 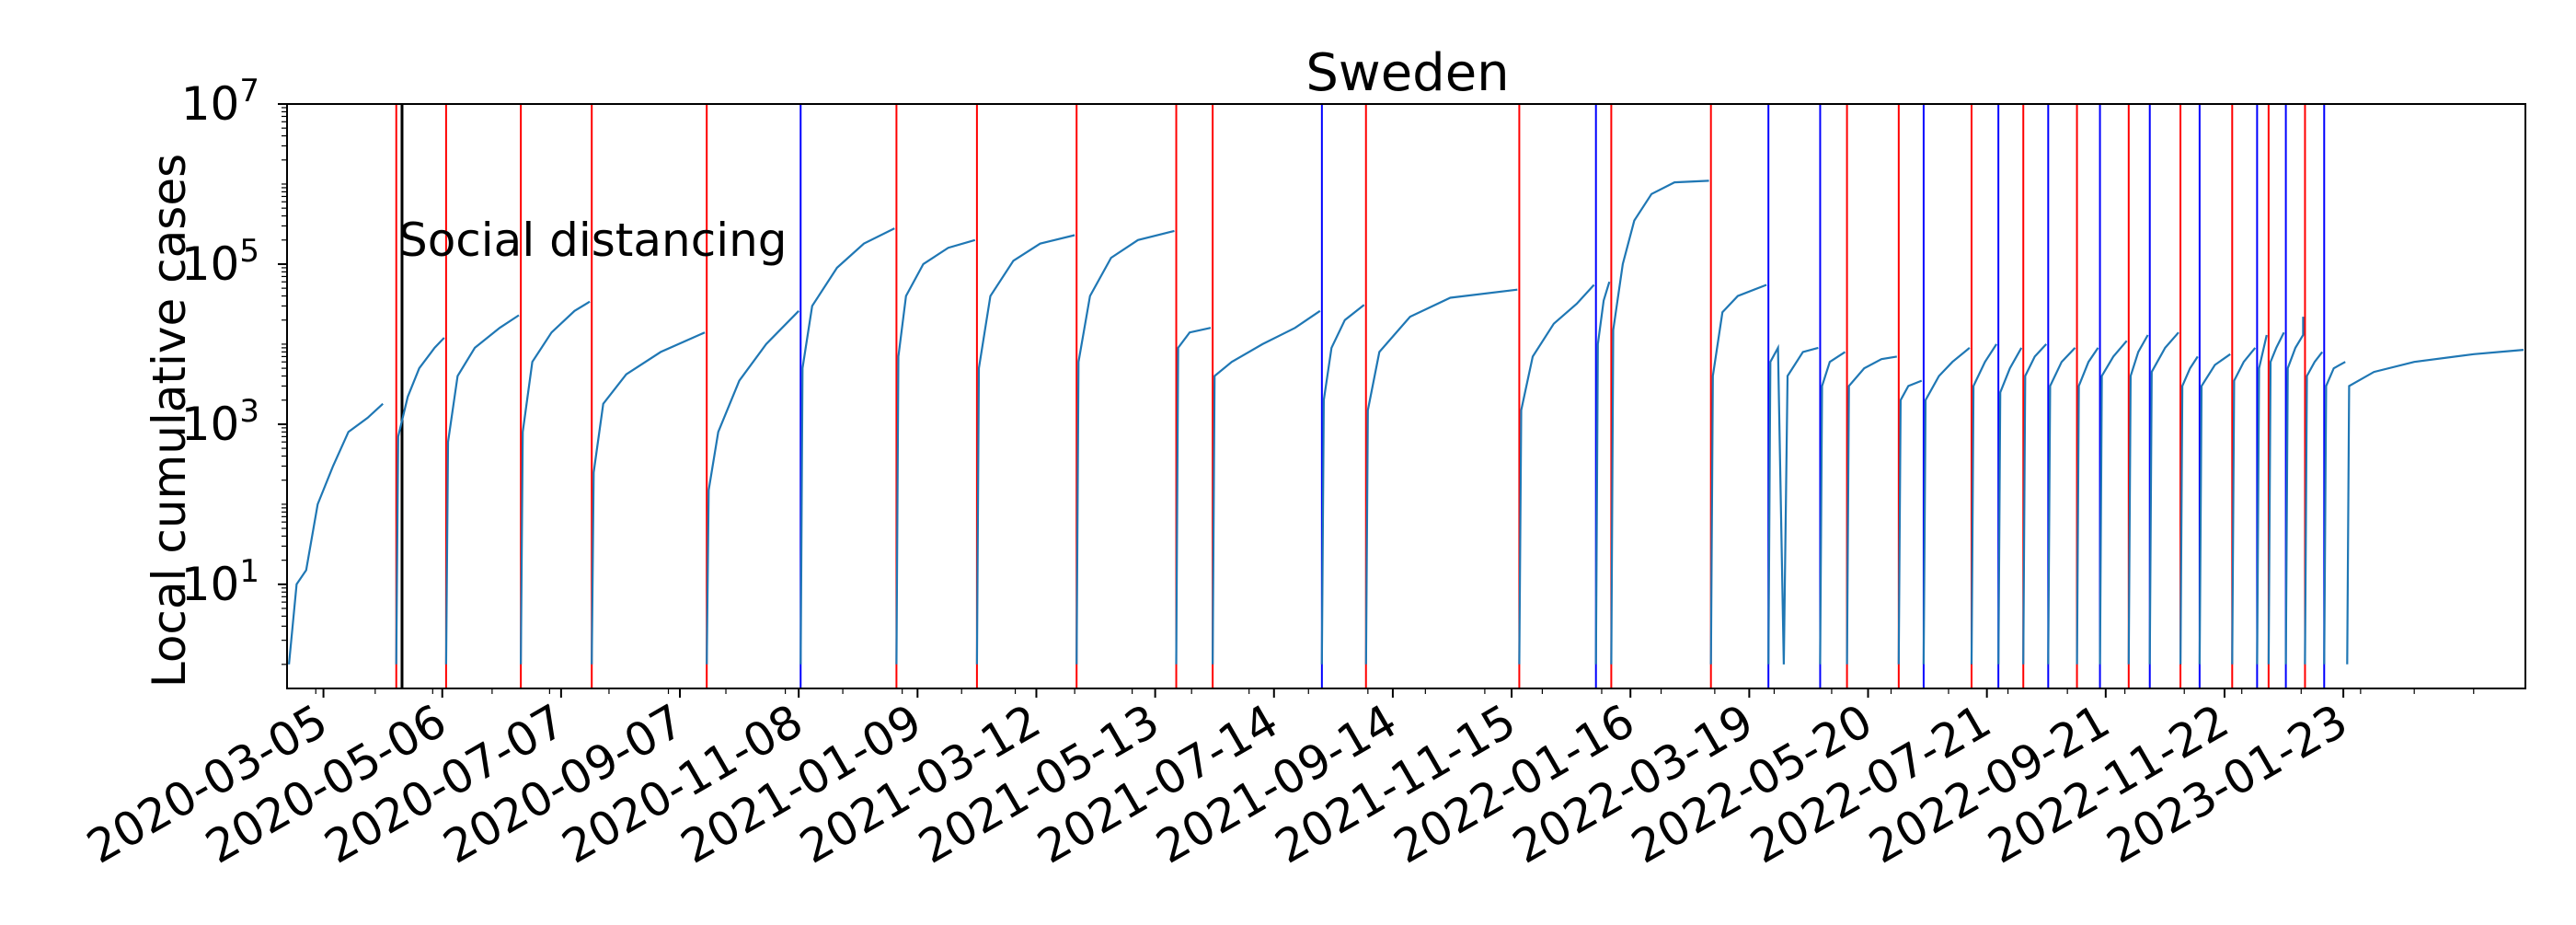 What do you see at coordinates (1407, 73) in the screenshot?
I see `chart-title: Sweden` at bounding box center [1407, 73].